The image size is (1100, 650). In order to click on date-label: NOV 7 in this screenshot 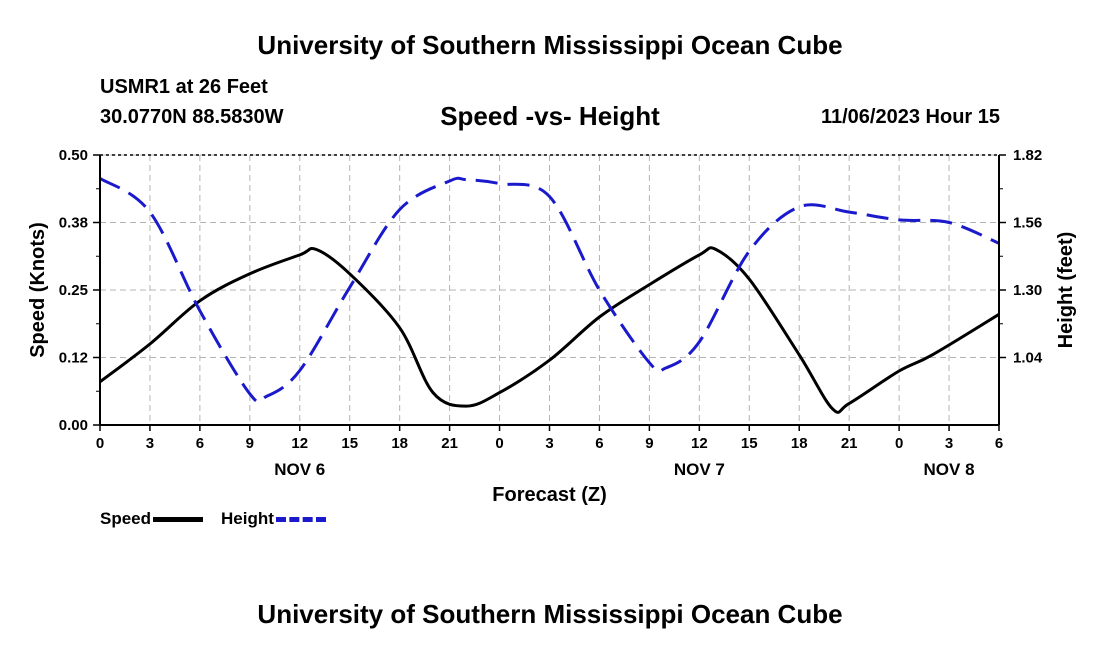, I will do `click(699, 469)`.